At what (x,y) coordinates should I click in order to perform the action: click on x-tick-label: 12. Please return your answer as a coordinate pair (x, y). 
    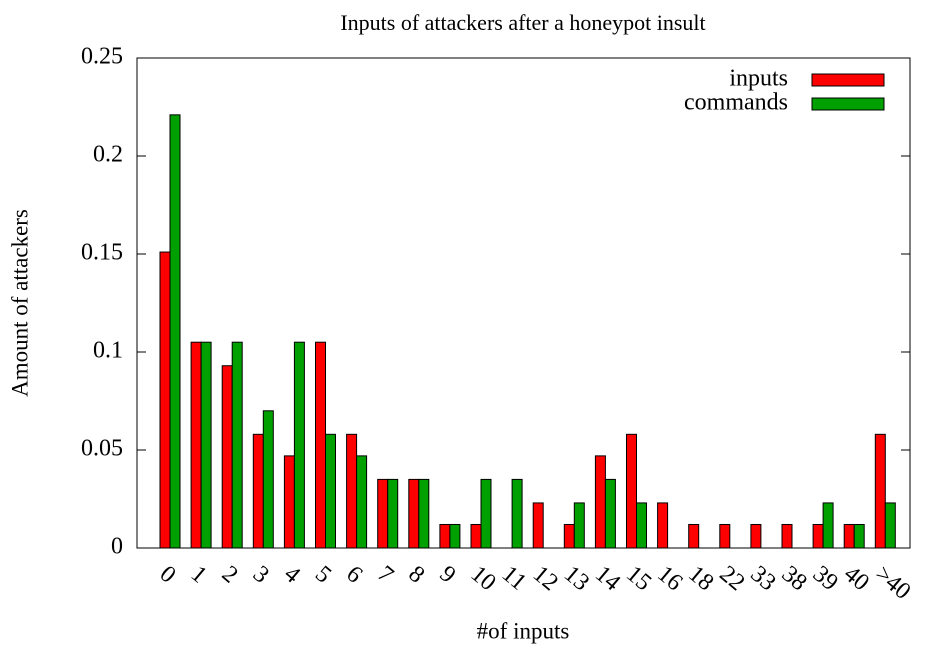
    Looking at the image, I should click on (545, 578).